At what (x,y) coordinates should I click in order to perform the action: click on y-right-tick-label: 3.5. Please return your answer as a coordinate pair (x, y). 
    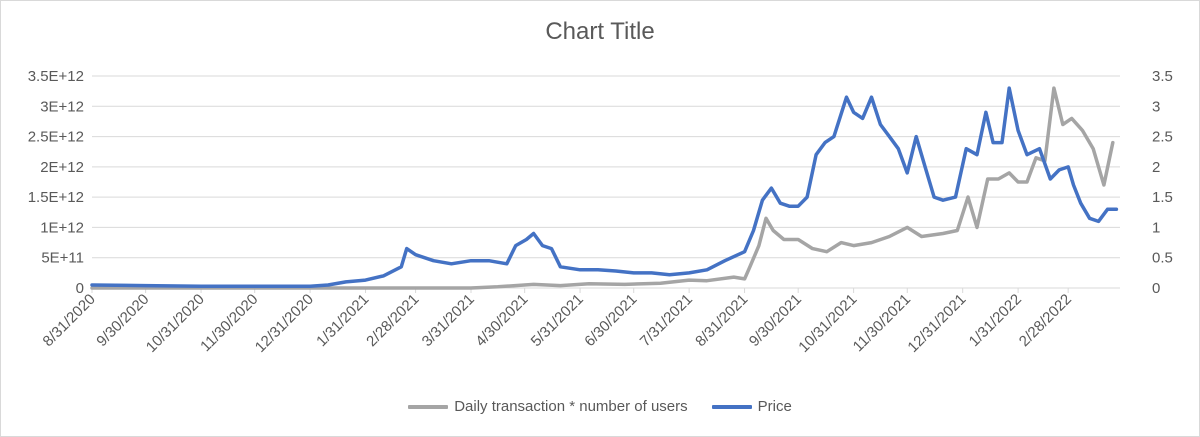
    Looking at the image, I should click on (1162, 76).